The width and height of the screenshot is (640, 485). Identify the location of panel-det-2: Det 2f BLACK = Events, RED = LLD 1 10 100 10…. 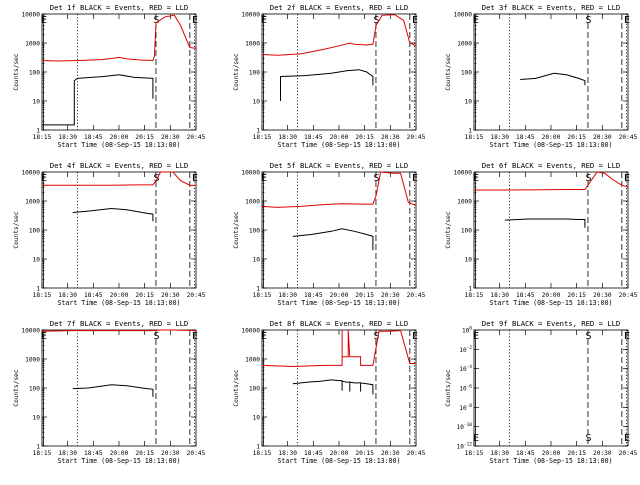
(329, 76).